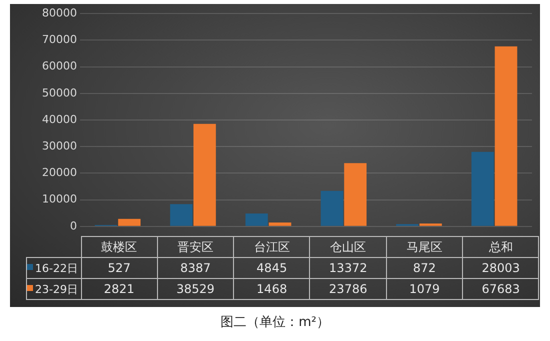 Image resolution: width=550 pixels, height=341 pixels. What do you see at coordinates (59, 93) in the screenshot?
I see `y-tick-label: 50000` at bounding box center [59, 93].